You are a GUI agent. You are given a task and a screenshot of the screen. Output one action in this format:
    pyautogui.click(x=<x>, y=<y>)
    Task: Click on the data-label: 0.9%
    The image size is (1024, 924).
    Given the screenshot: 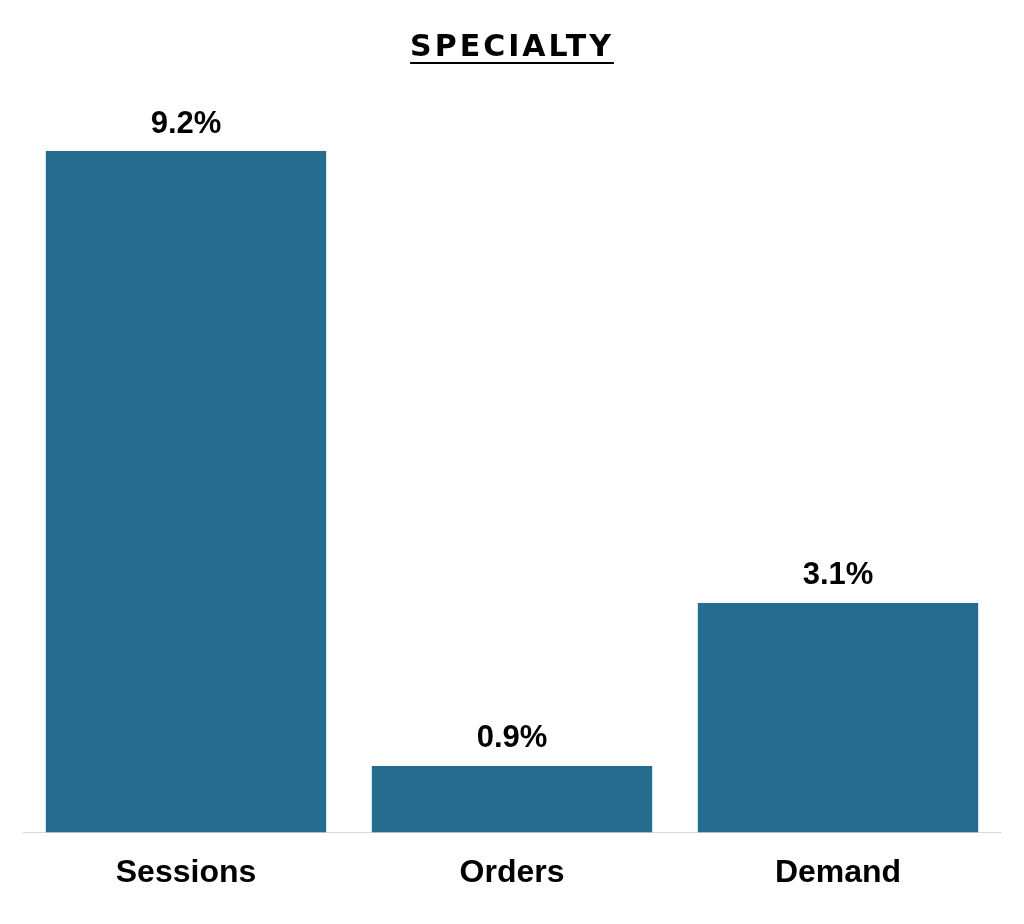 What is the action you would take?
    pyautogui.click(x=512, y=737)
    